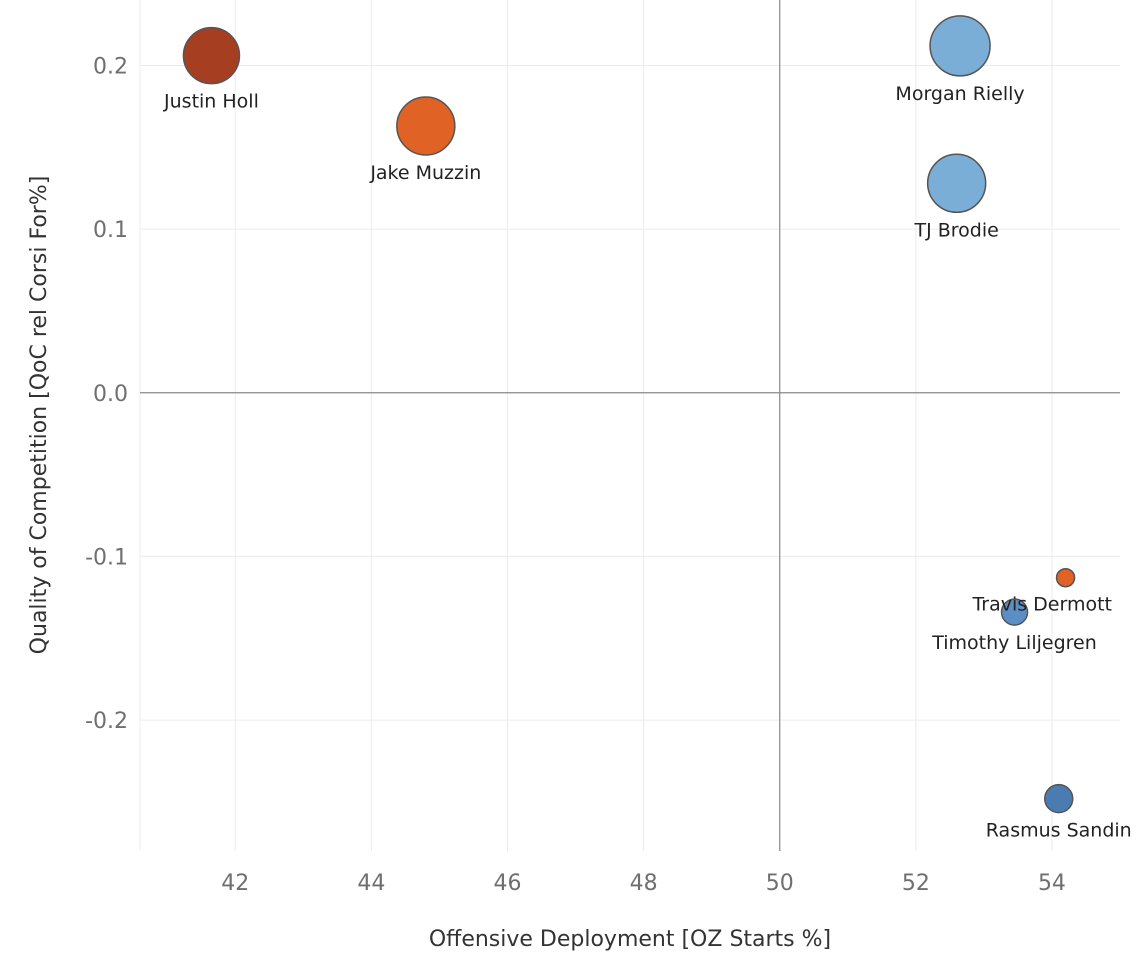 This screenshot has height=964, width=1144. I want to click on x-tick-label: 44, so click(371, 883).